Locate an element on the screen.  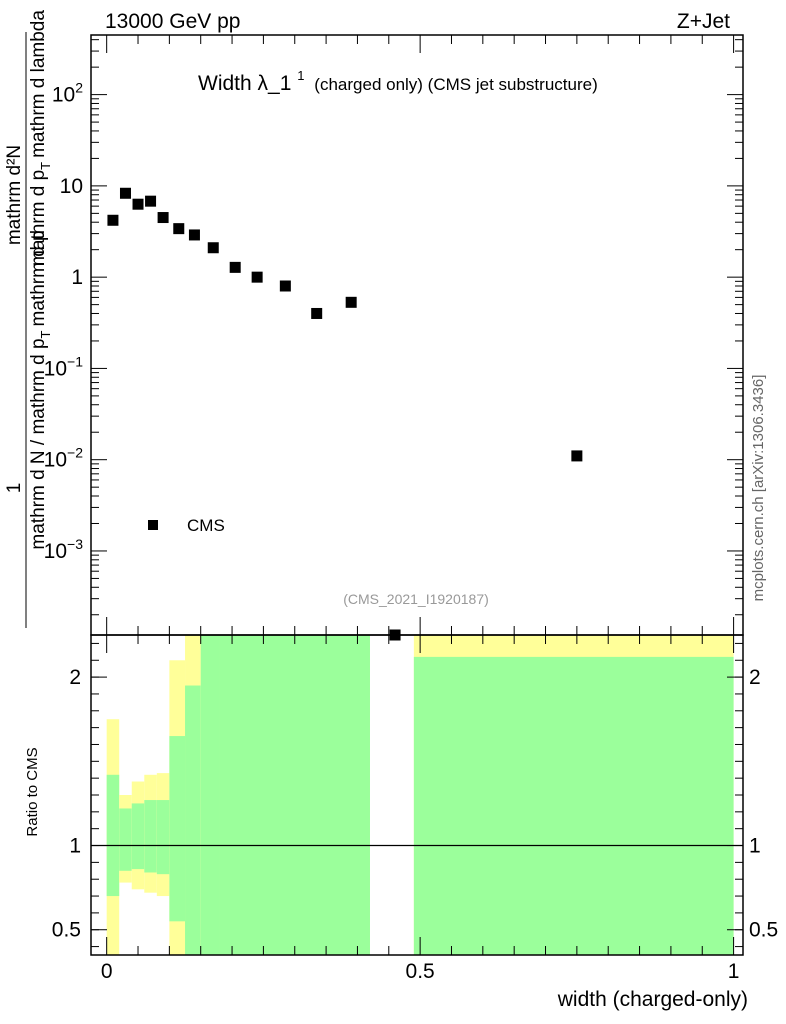
legend: CMS is located at coordinates (186, 525).